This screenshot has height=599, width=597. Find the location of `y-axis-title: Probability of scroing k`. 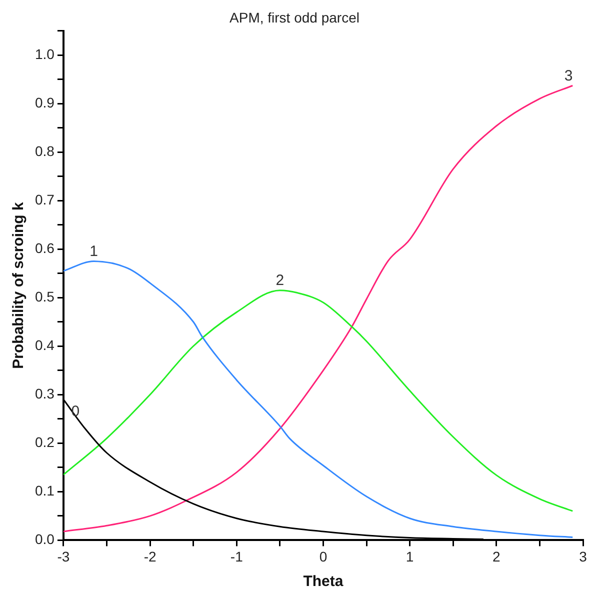

y-axis-title: Probability of scroing k is located at coordinates (19, 285).